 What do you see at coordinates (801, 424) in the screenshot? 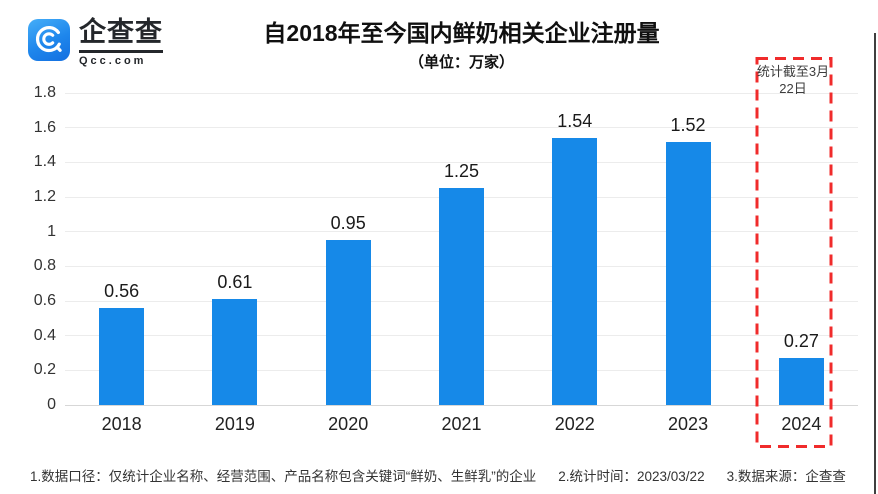
I see `x-axis-tick-label: 2024` at bounding box center [801, 424].